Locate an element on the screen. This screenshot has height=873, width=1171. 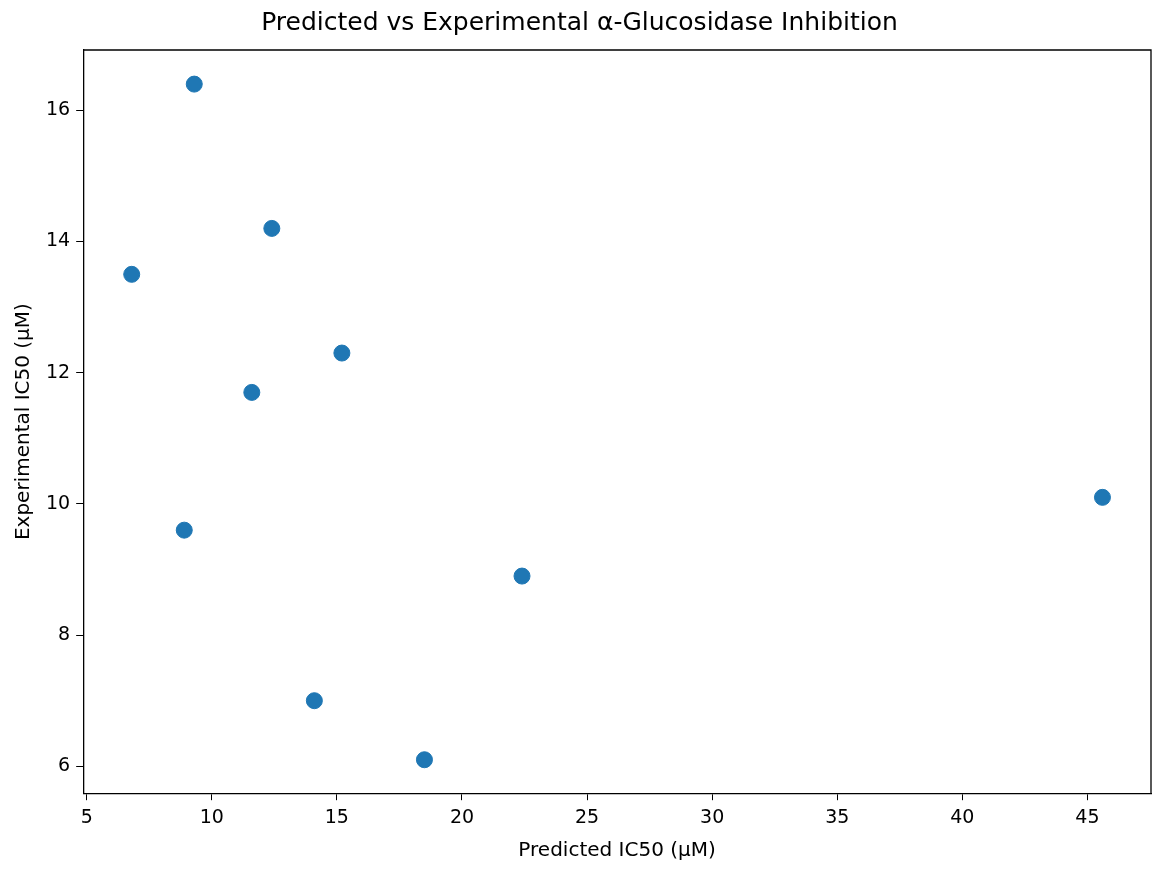
x-tick-label: 30 is located at coordinates (712, 815).